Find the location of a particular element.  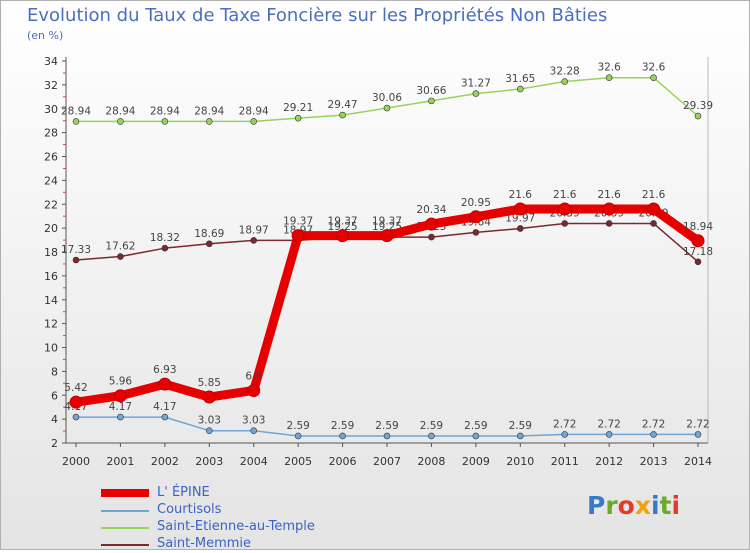

data-label: 5.85 is located at coordinates (209, 383).